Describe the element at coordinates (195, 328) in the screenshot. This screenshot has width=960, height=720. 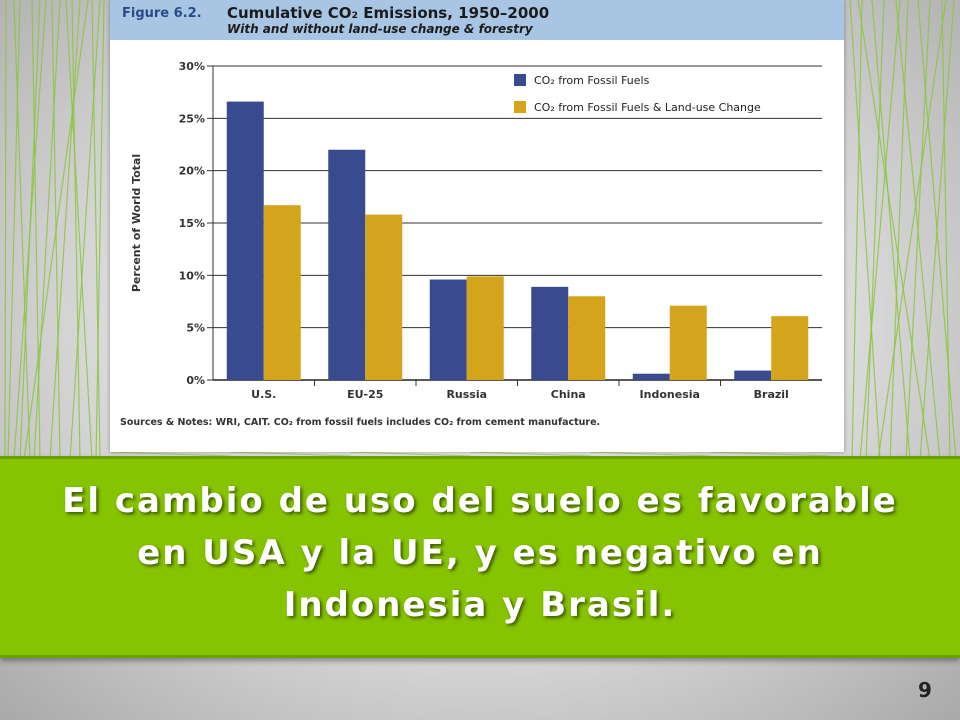
I see `y-tick-label: 5%` at that location.